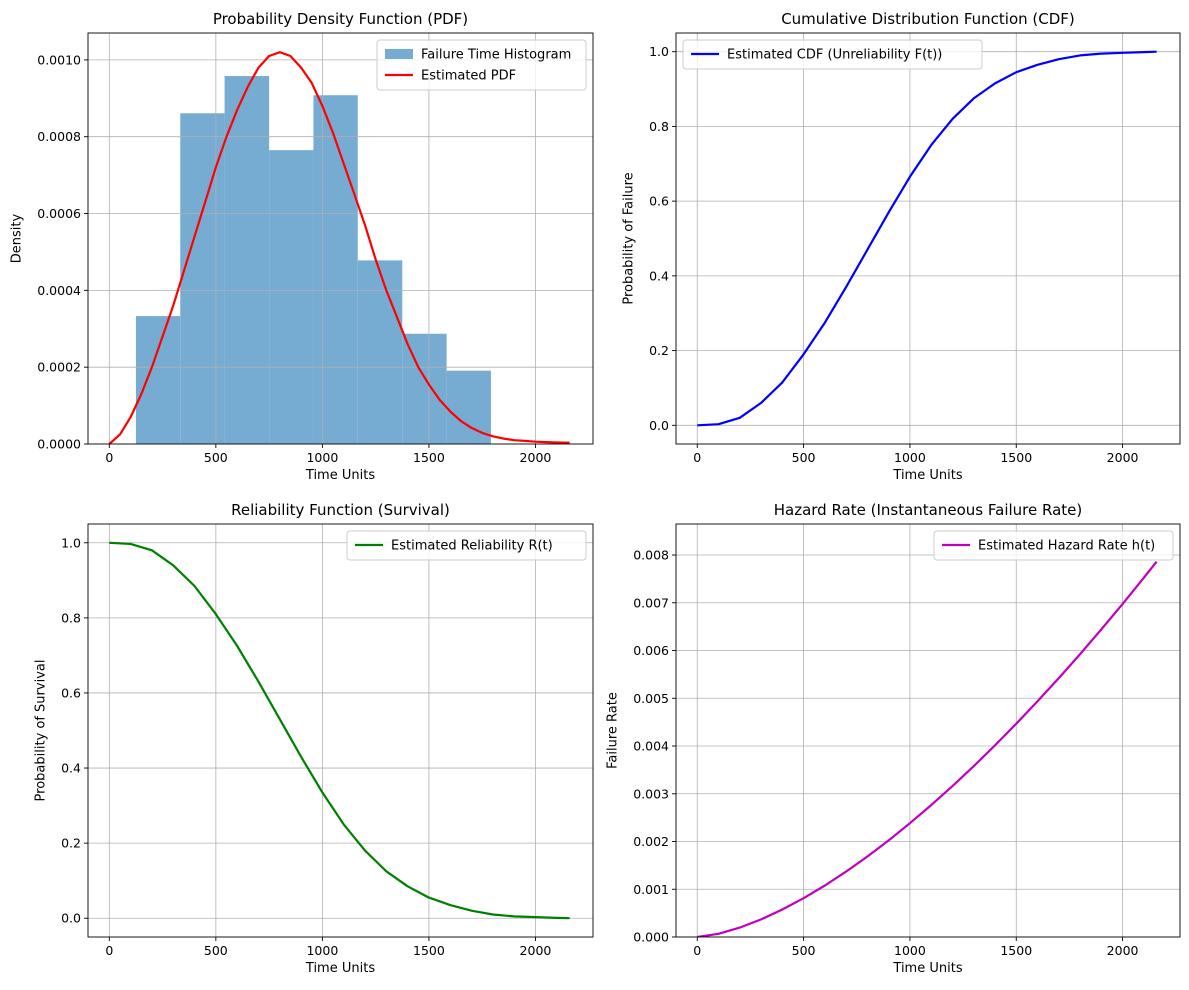 The image size is (1189, 990). Describe the element at coordinates (399, 54) in the screenshot. I see `legend-swatch` at that location.